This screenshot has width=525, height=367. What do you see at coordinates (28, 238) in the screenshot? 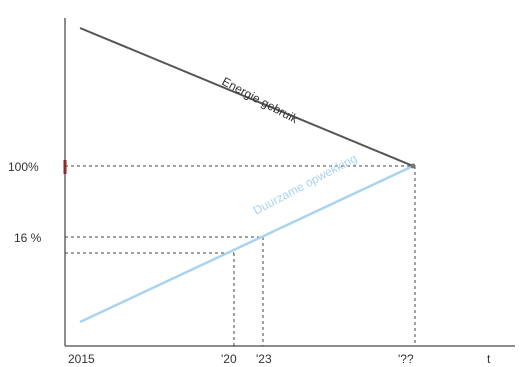
I see `y-tick-label-16: 16 %` at bounding box center [28, 238].